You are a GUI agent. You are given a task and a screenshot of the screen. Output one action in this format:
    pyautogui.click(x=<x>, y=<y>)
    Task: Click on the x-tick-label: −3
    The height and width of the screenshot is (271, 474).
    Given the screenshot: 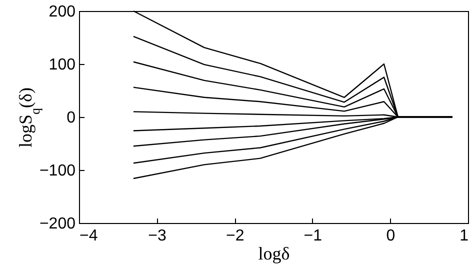 What is the action you would take?
    pyautogui.click(x=157, y=236)
    